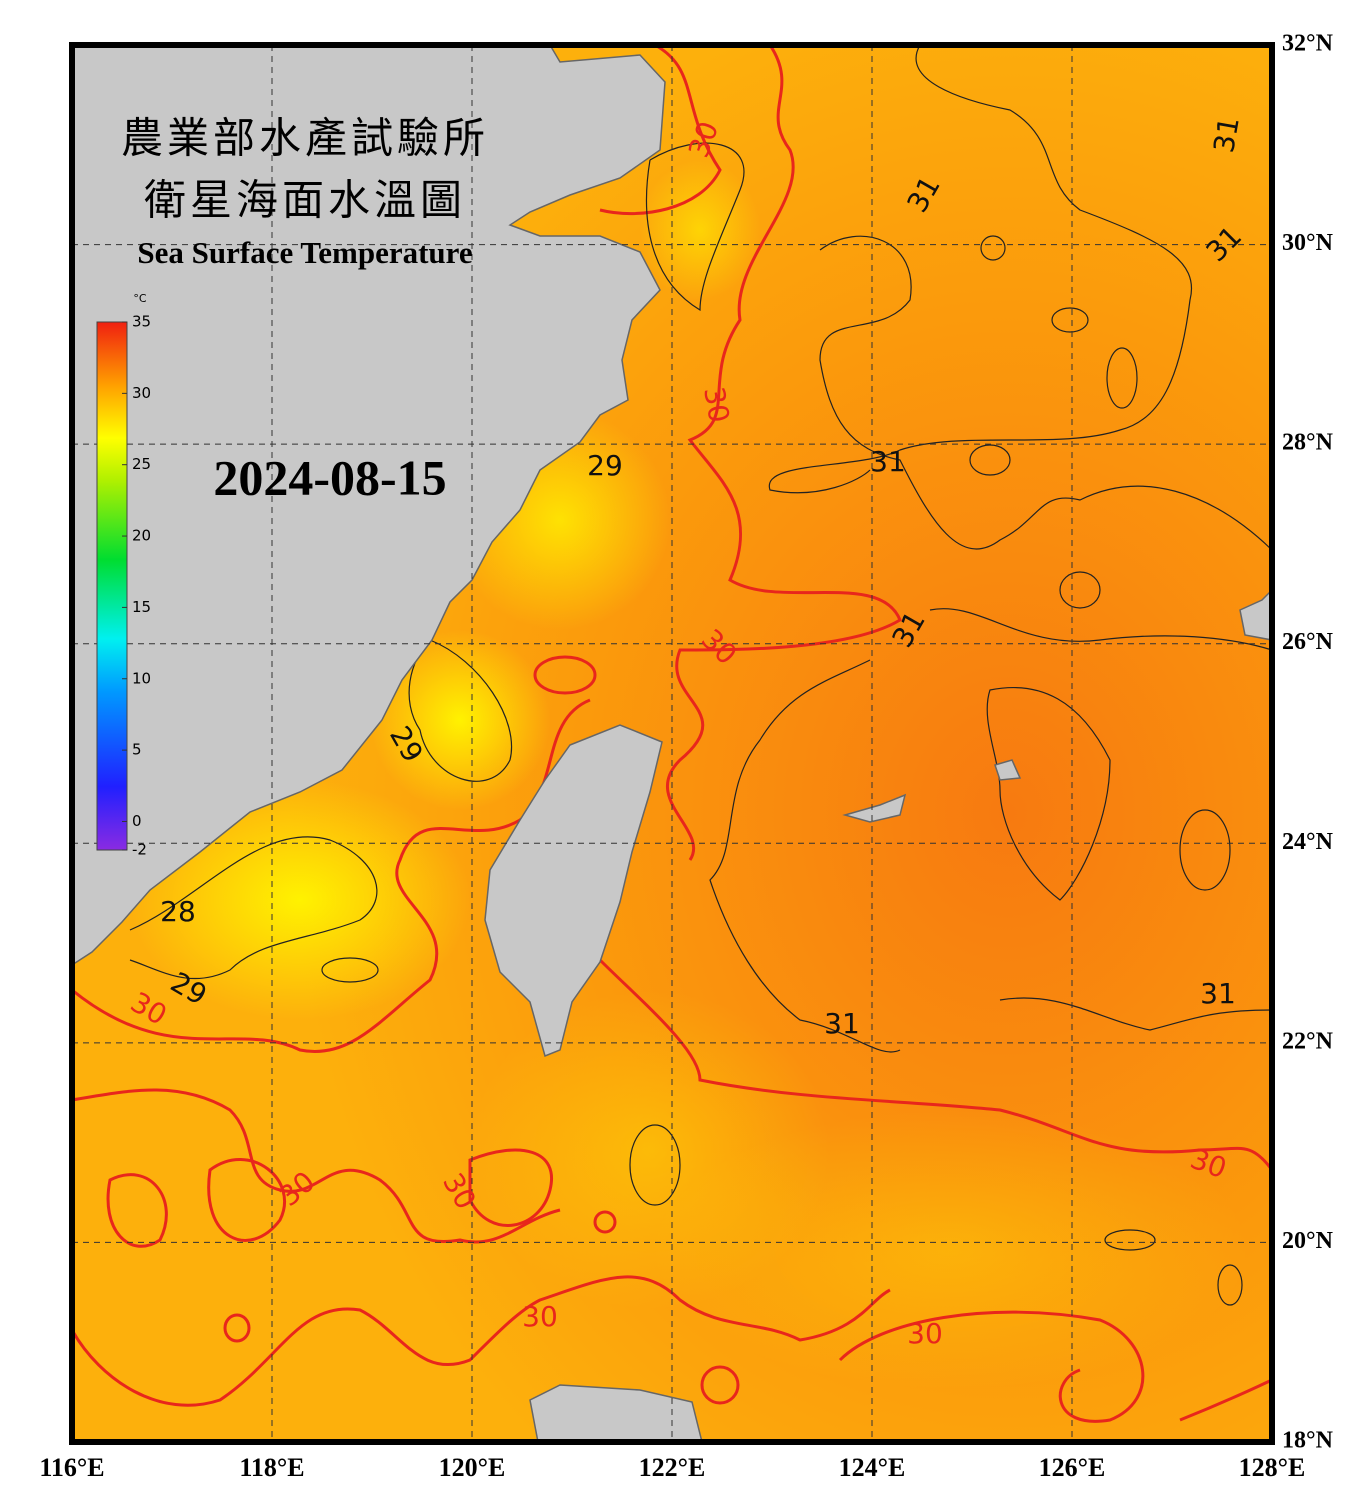 This screenshot has height=1500, width=1350. I want to click on colorbar-tick-label: -2, so click(139, 850).